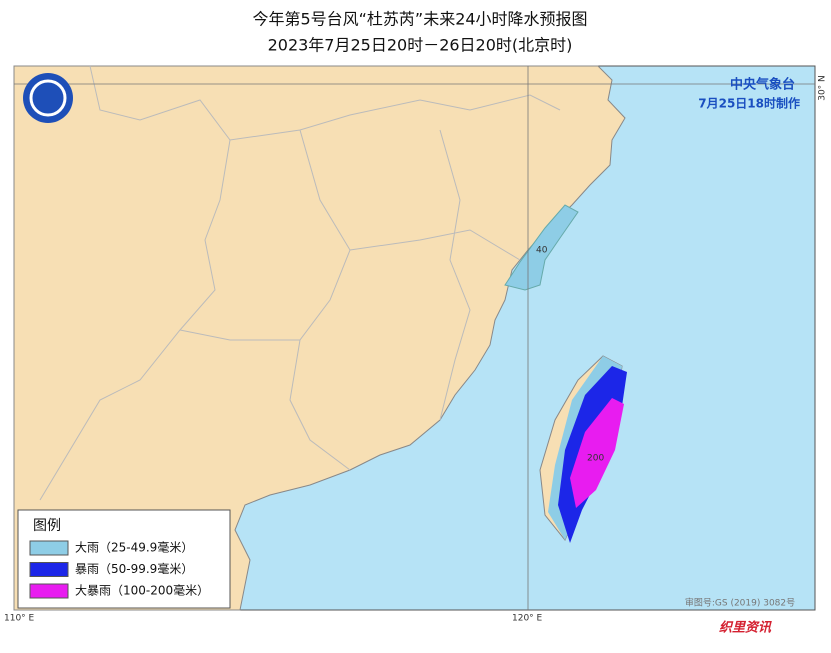  Describe the element at coordinates (542, 251) in the screenshot. I see `contour-label: 40` at that location.